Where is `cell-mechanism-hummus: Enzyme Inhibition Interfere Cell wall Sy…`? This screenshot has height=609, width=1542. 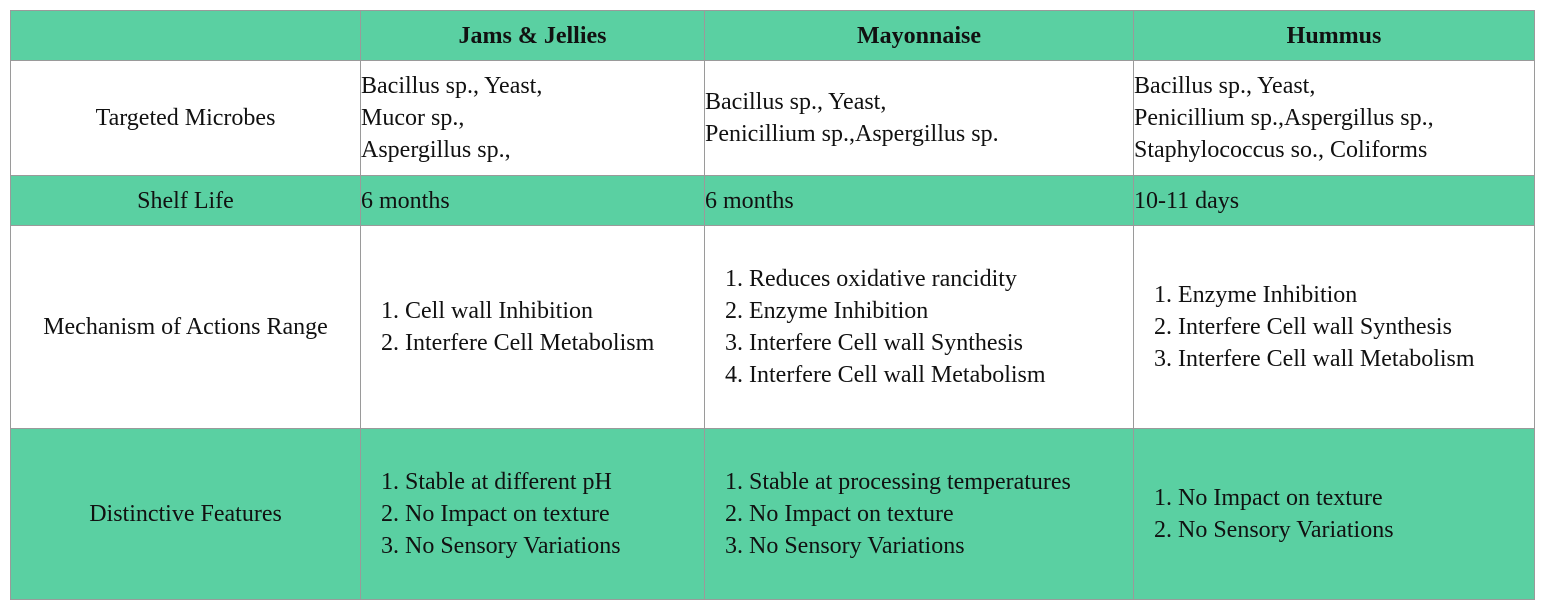 cell-mechanism-hummus: Enzyme Inhibition Interfere Cell wall Sy… is located at coordinates (1334, 327).